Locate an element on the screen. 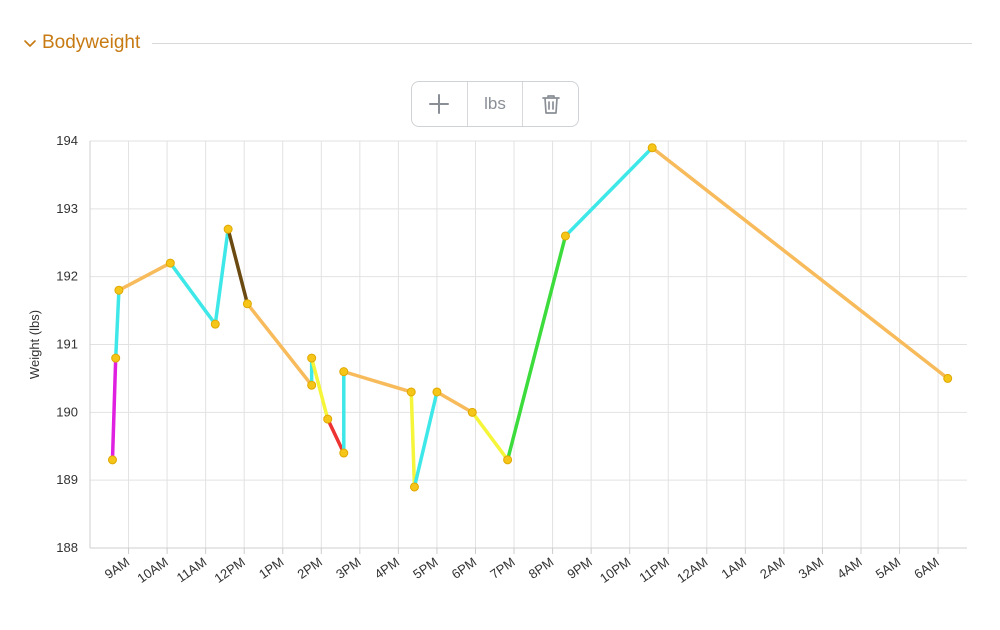  x-tick-label: 5AM is located at coordinates (888, 568).